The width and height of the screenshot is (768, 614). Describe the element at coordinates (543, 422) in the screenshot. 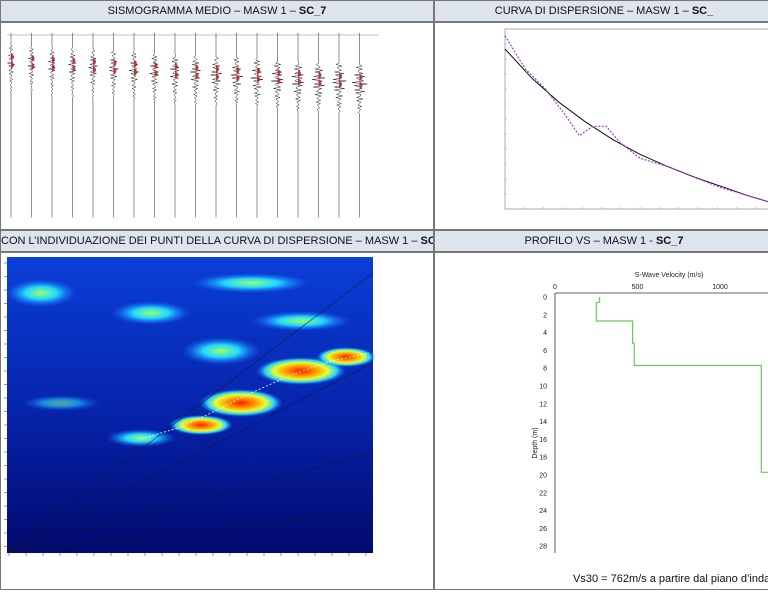

I see `vs-y-tick-label: 14` at that location.